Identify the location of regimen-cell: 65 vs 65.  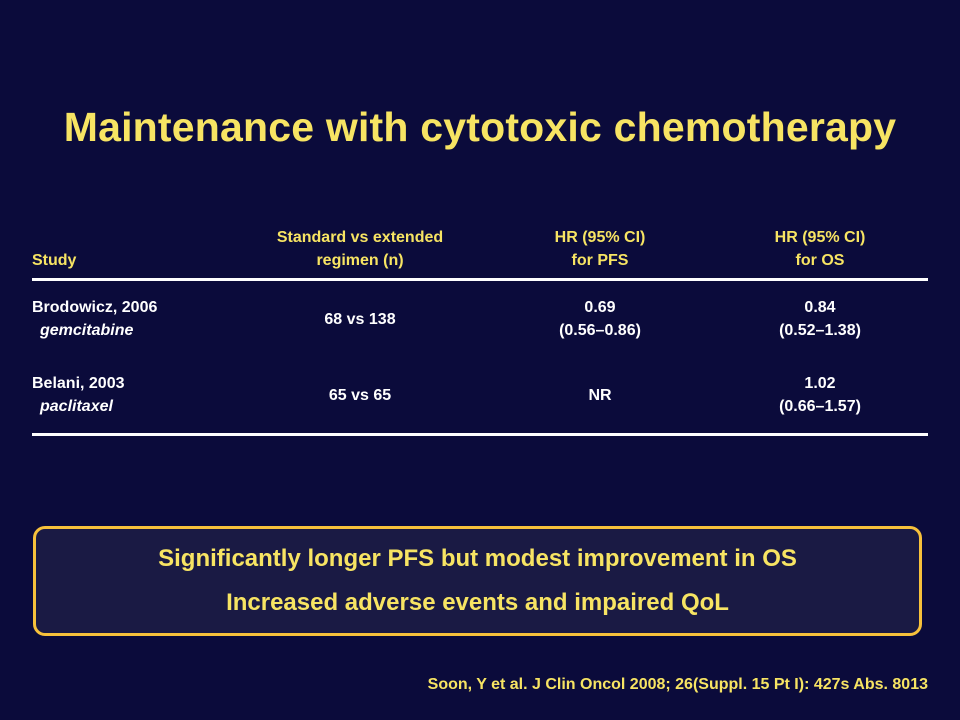
(360, 395).